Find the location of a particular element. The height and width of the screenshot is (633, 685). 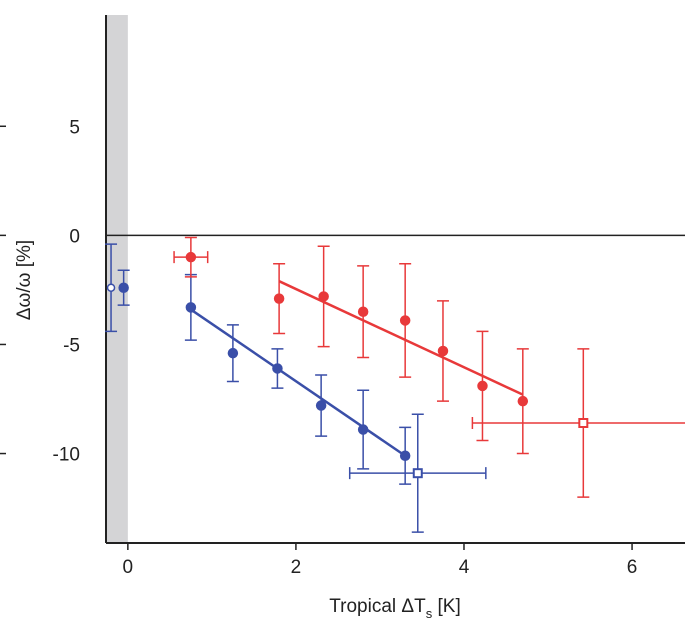

x-tick-label: 0 is located at coordinates (128, 567).